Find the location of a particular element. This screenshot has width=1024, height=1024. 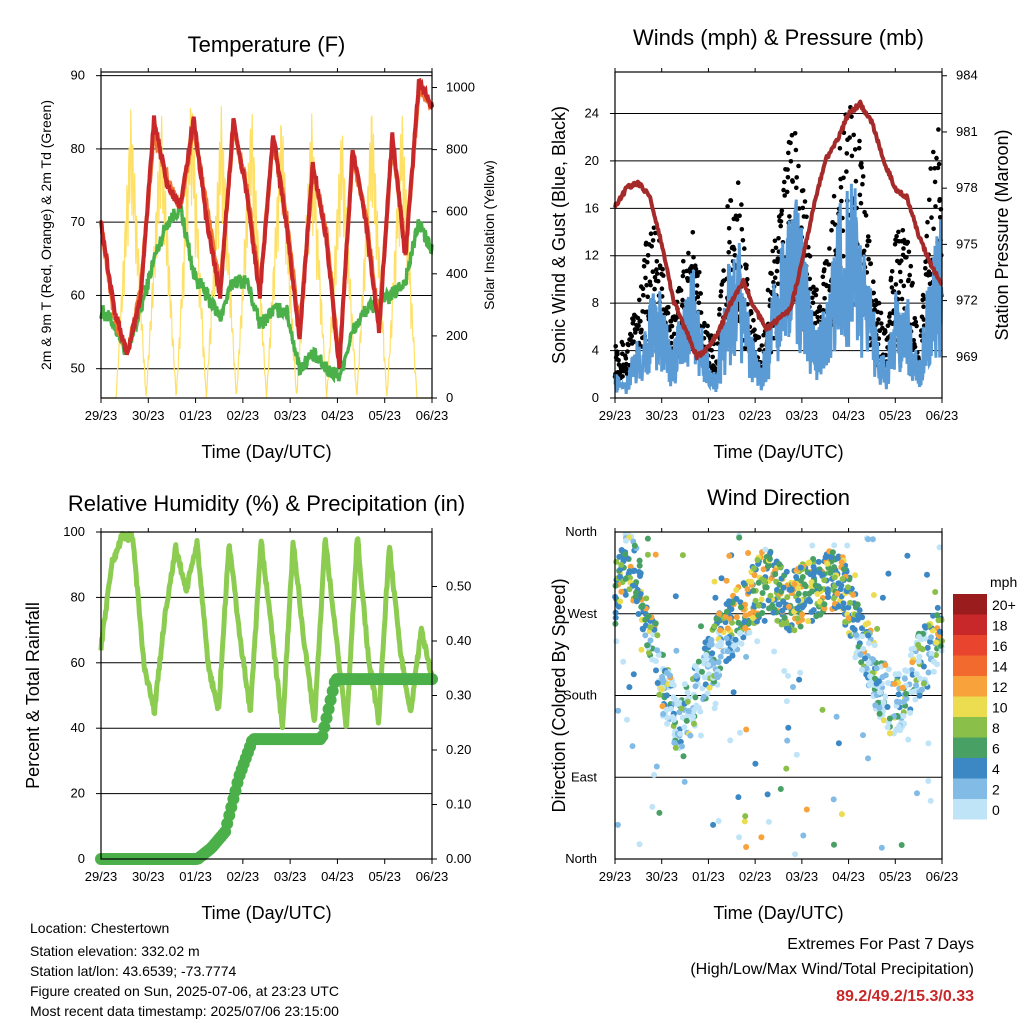

y-right-tick-label: 0.00 is located at coordinates (458, 858).